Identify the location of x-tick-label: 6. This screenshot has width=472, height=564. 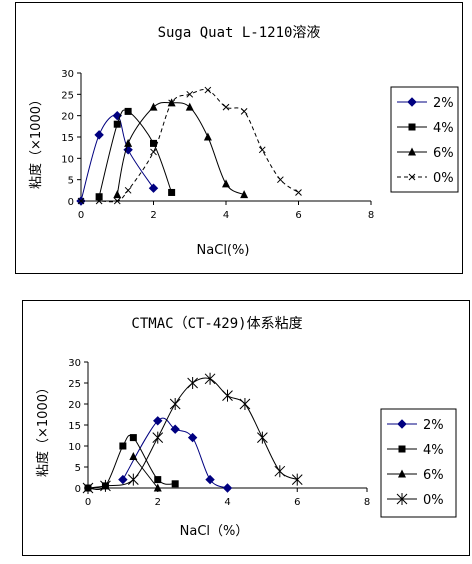
(297, 502).